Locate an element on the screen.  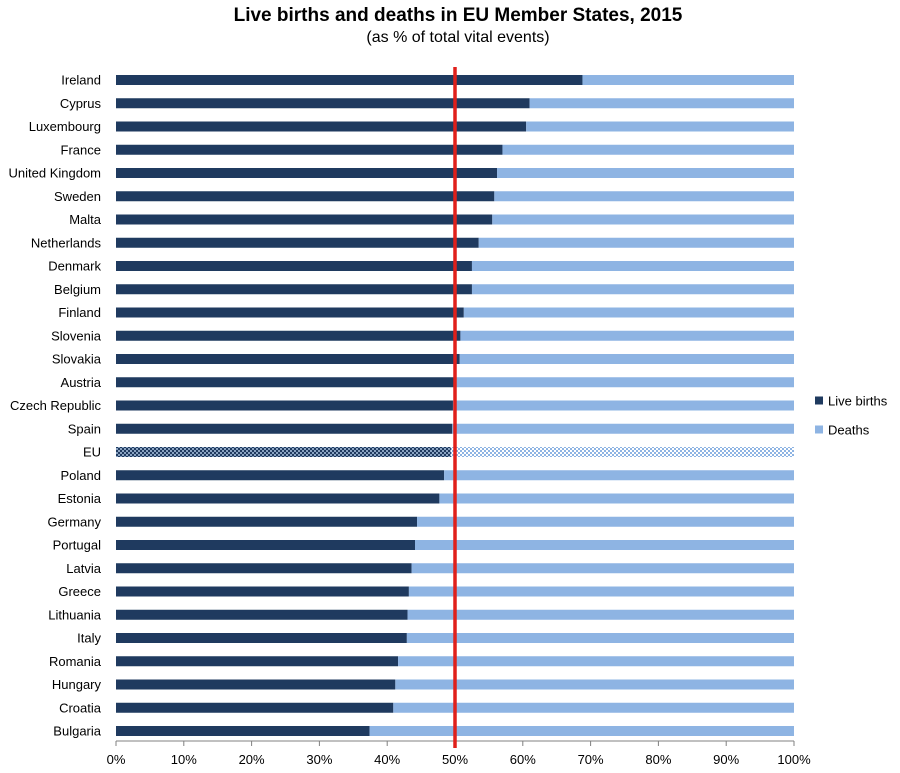
category-label: Malta is located at coordinates (85, 219).